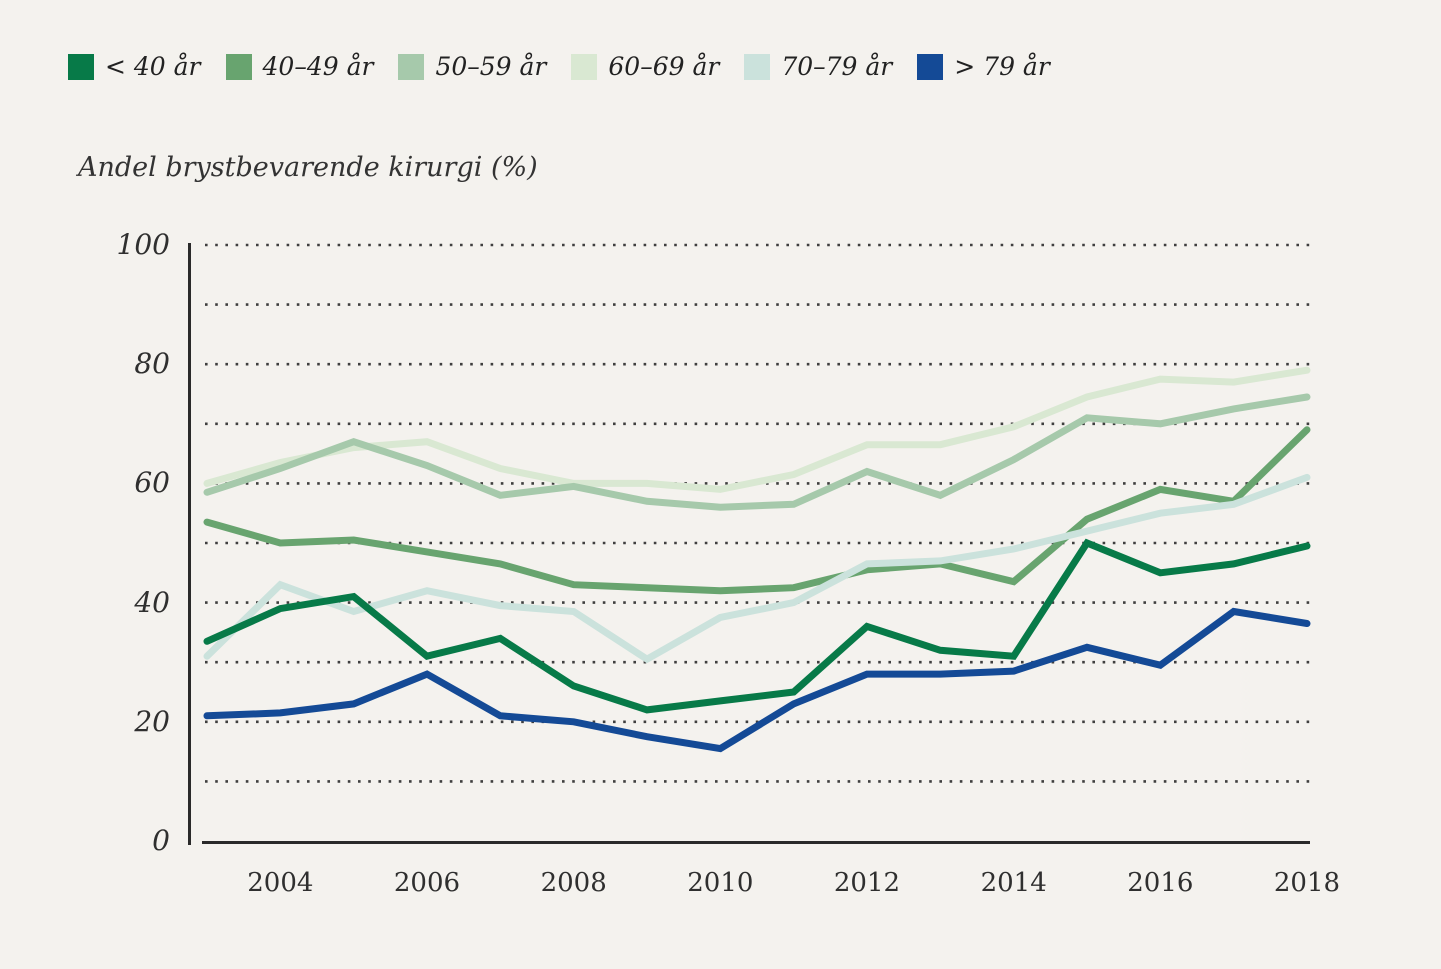 Image resolution: width=1441 pixels, height=969 pixels. Describe the element at coordinates (161, 840) in the screenshot. I see `y-tick-label: 0` at that location.